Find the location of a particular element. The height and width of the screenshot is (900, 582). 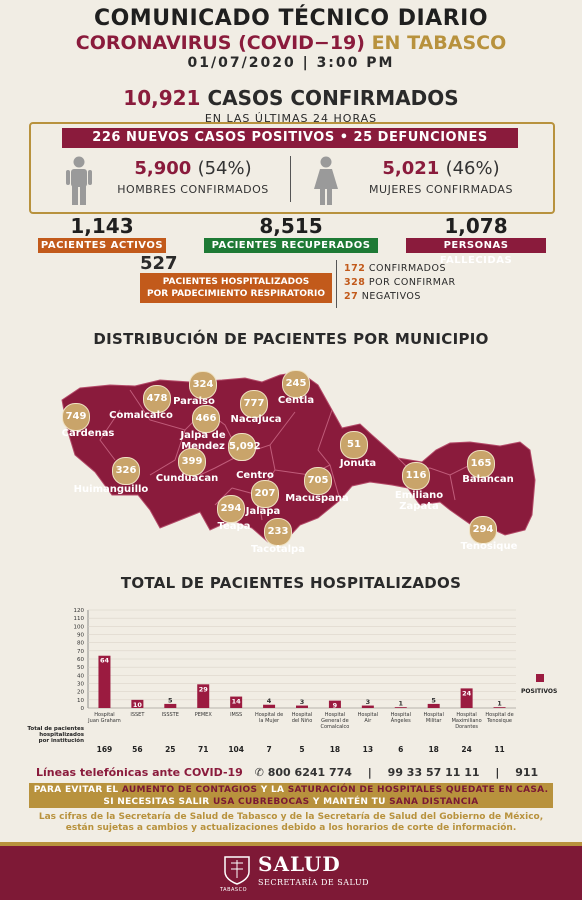

y-tick-label: 110 is located at coordinates (79, 619).